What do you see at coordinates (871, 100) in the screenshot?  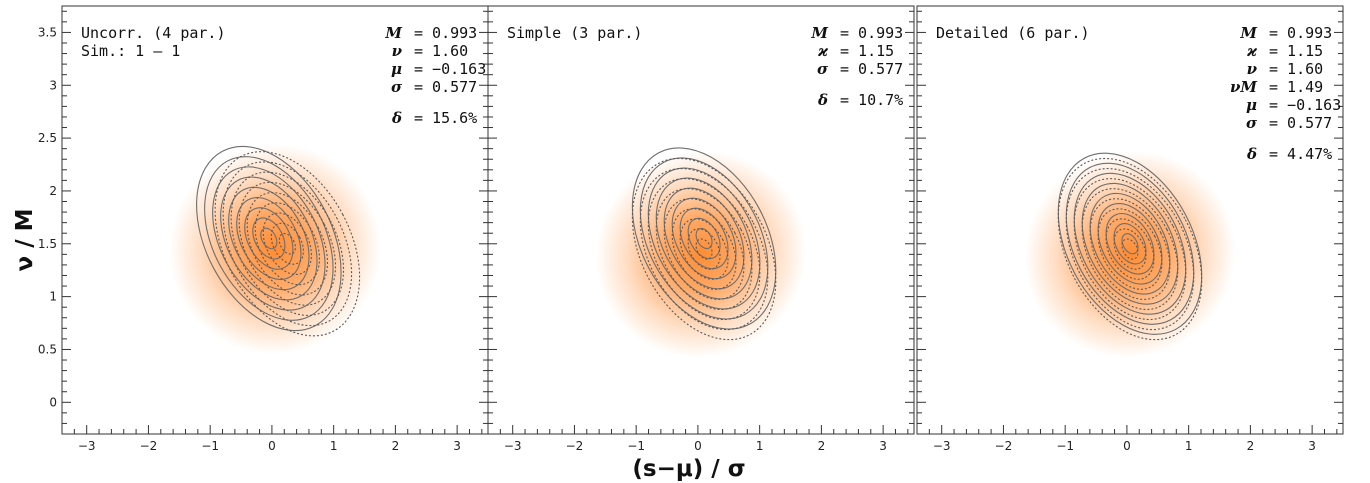 I see `delta-value: = 10.7%` at bounding box center [871, 100].